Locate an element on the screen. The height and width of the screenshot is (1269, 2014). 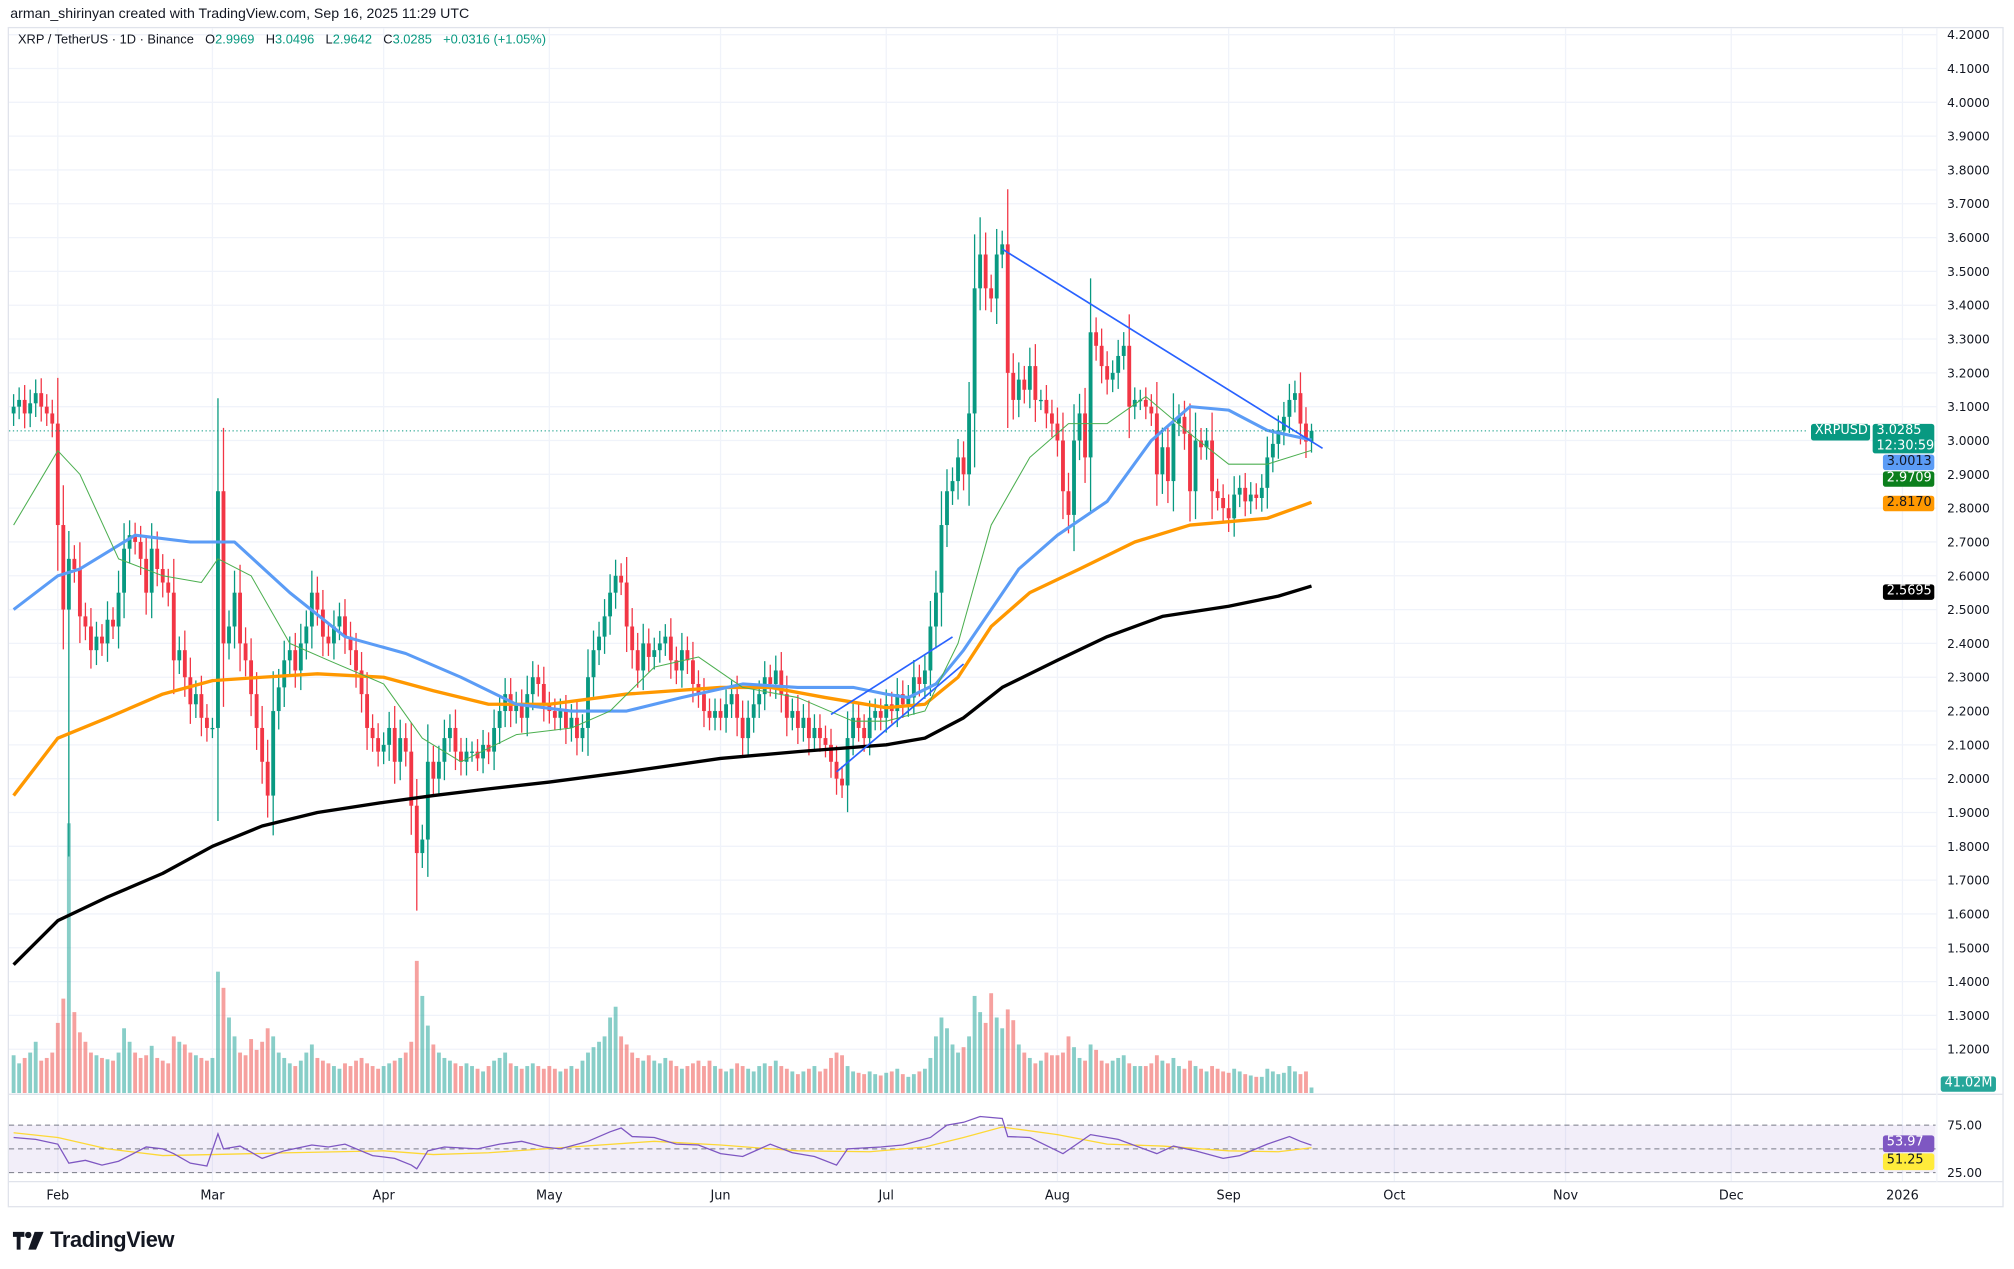
time-axis-label: Oct is located at coordinates (1394, 1196).